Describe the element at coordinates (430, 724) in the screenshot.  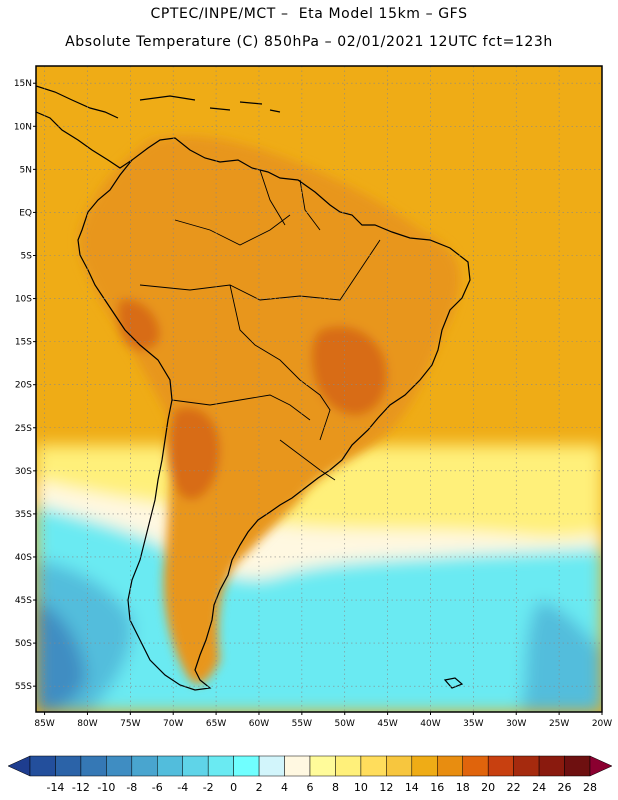
I see `lon-label: 40W` at that location.